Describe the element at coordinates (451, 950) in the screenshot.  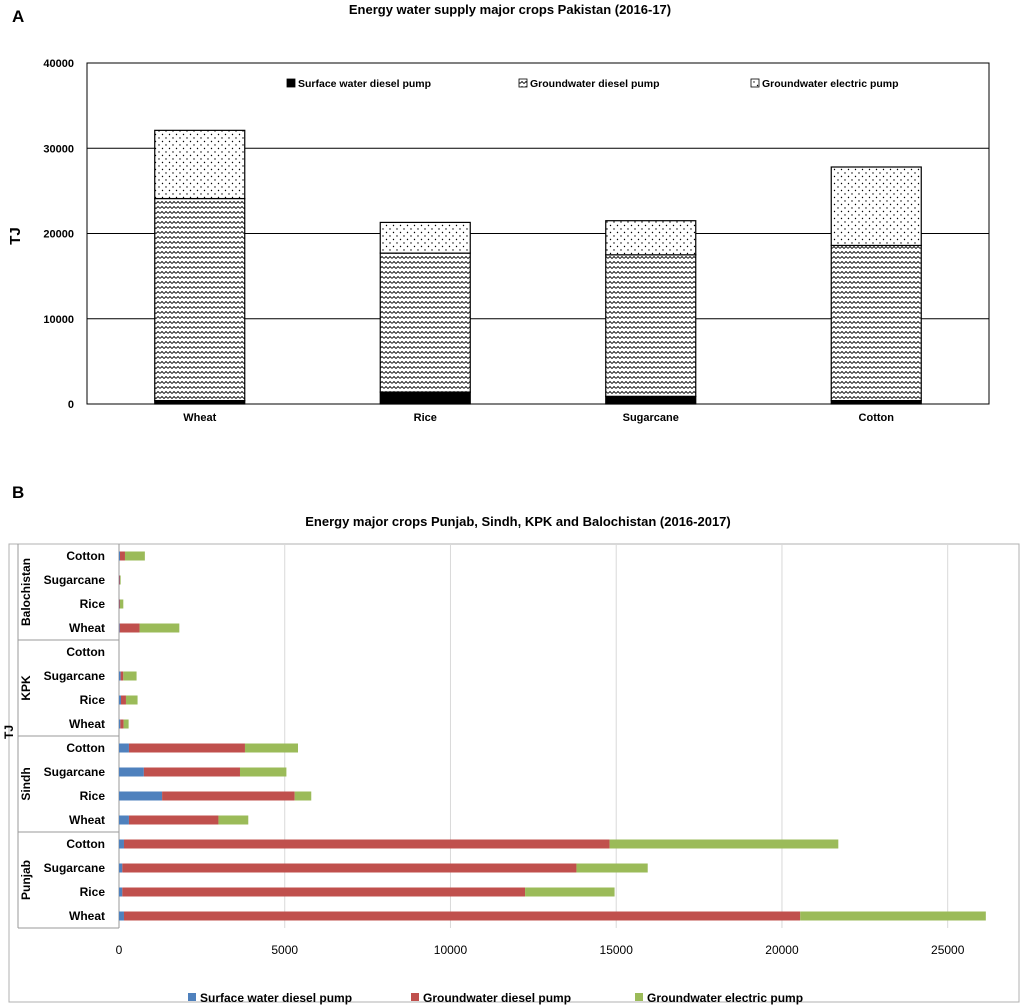
I see `chart-b-x-tick-label: 10000` at that location.